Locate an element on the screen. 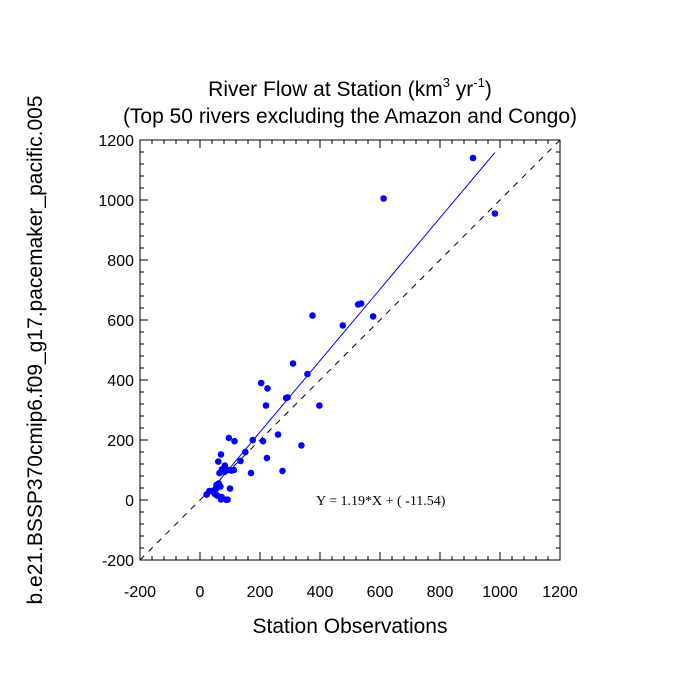 The image size is (700, 700). x-tick-label: 1000 is located at coordinates (500, 592).